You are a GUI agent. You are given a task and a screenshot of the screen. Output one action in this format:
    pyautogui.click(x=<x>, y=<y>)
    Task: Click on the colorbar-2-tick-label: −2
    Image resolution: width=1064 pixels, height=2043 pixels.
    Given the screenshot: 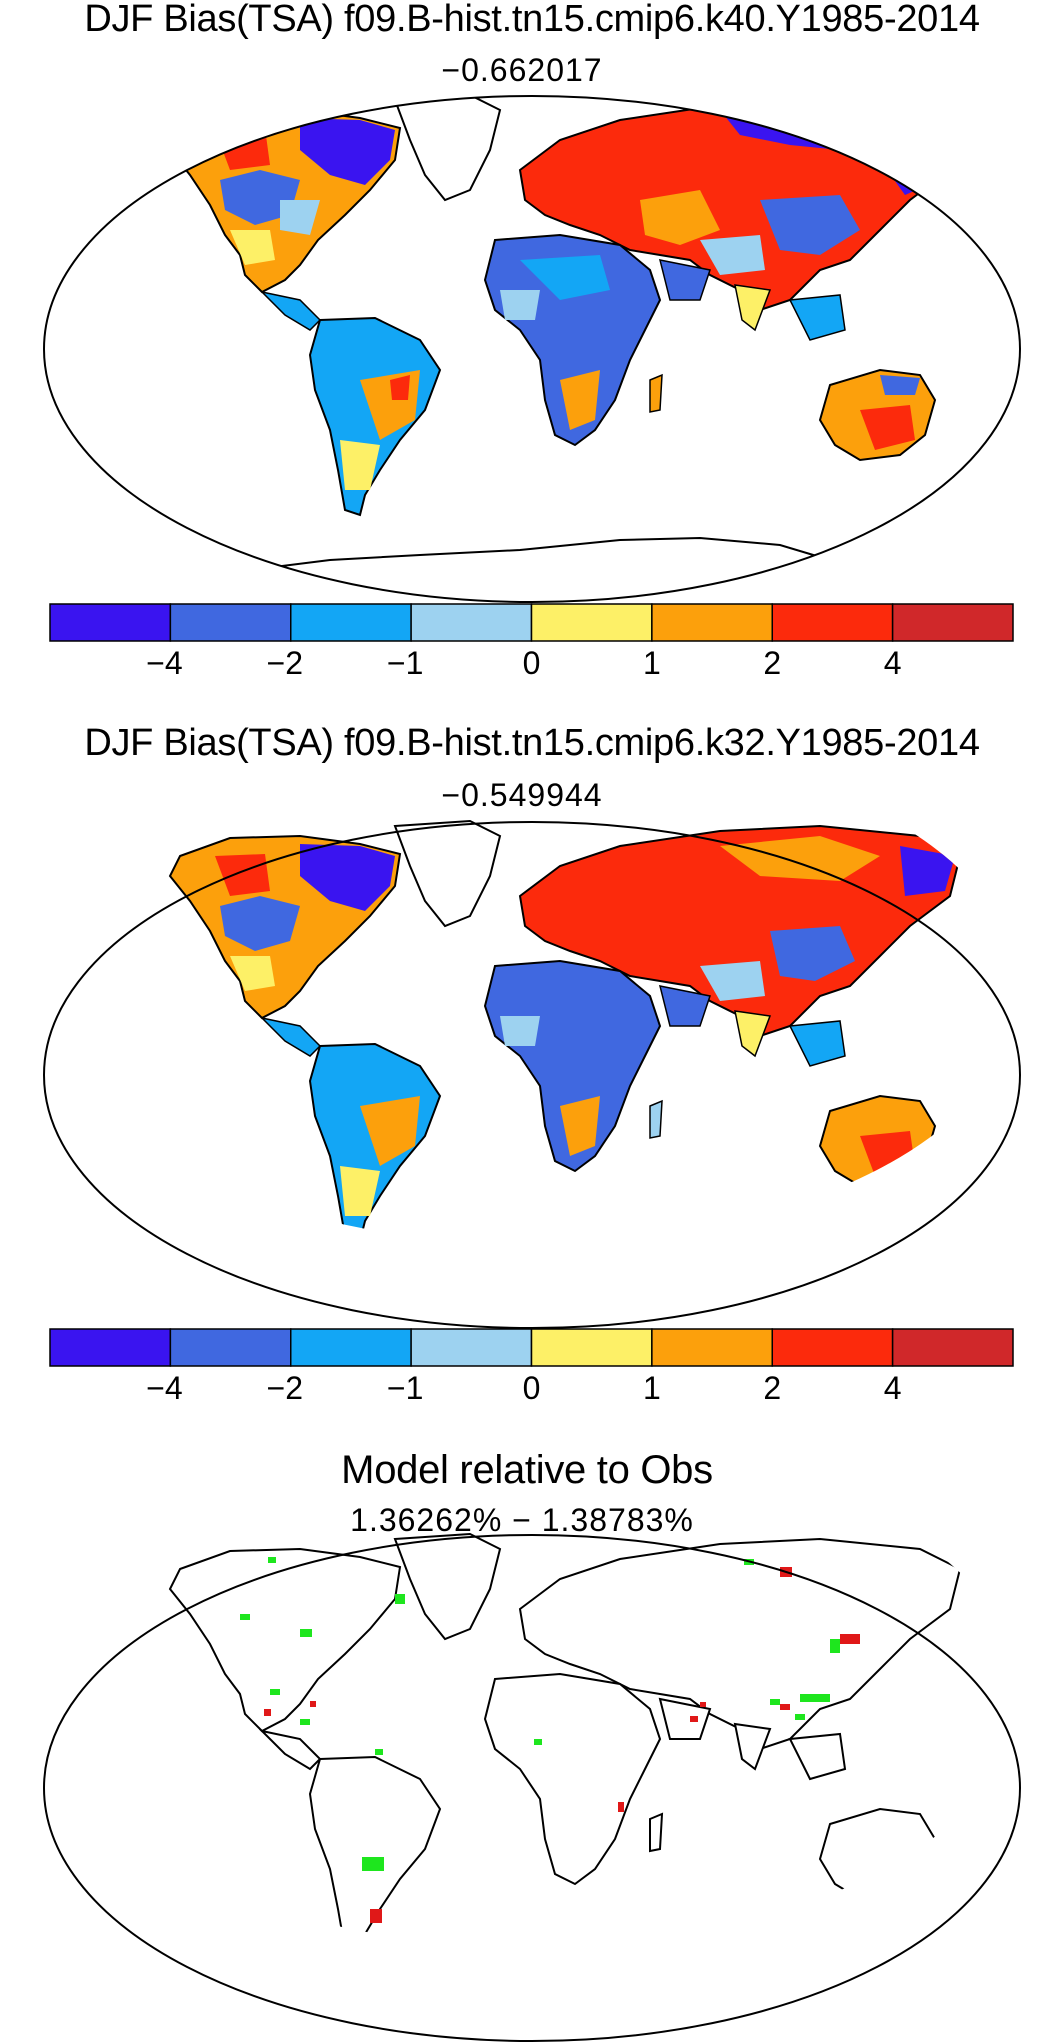 What is the action you would take?
    pyautogui.click(x=284, y=1388)
    